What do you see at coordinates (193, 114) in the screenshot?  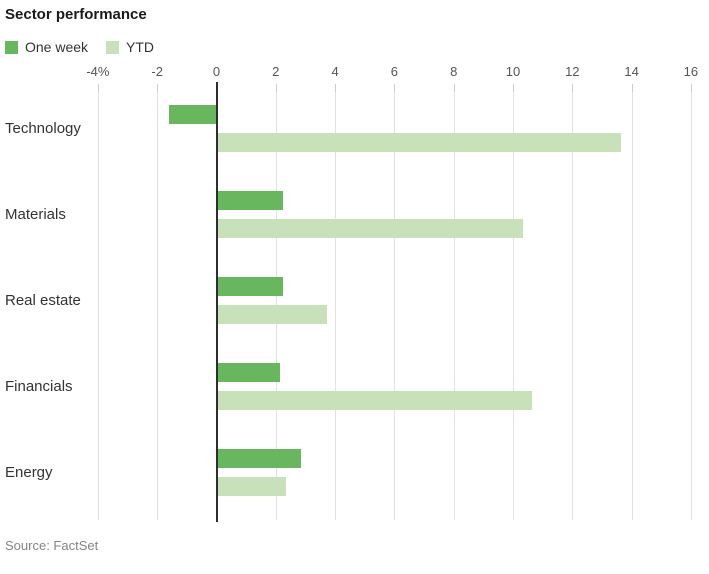 I see `bar-one-week-technology` at bounding box center [193, 114].